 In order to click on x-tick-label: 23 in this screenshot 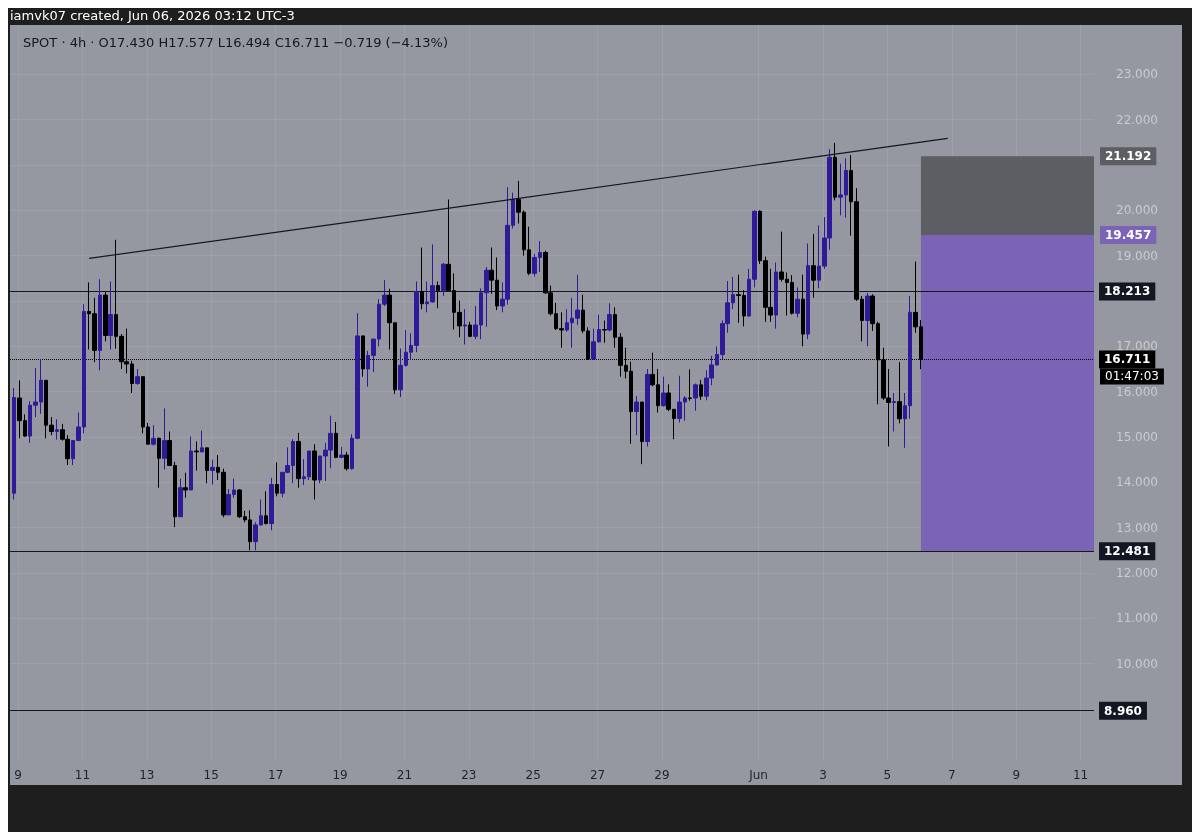, I will do `click(469, 775)`.